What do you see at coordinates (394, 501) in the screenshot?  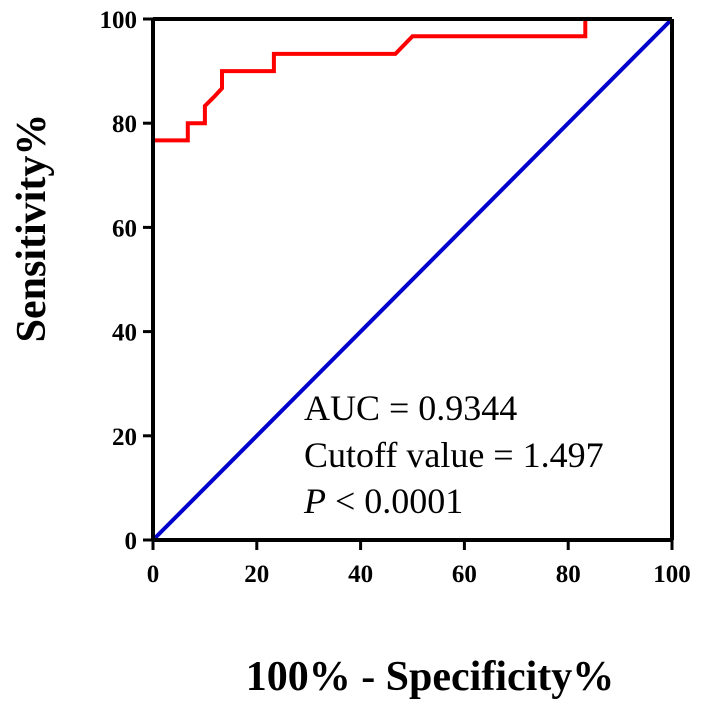 I see `p-value-text: < 0.0001` at bounding box center [394, 501].